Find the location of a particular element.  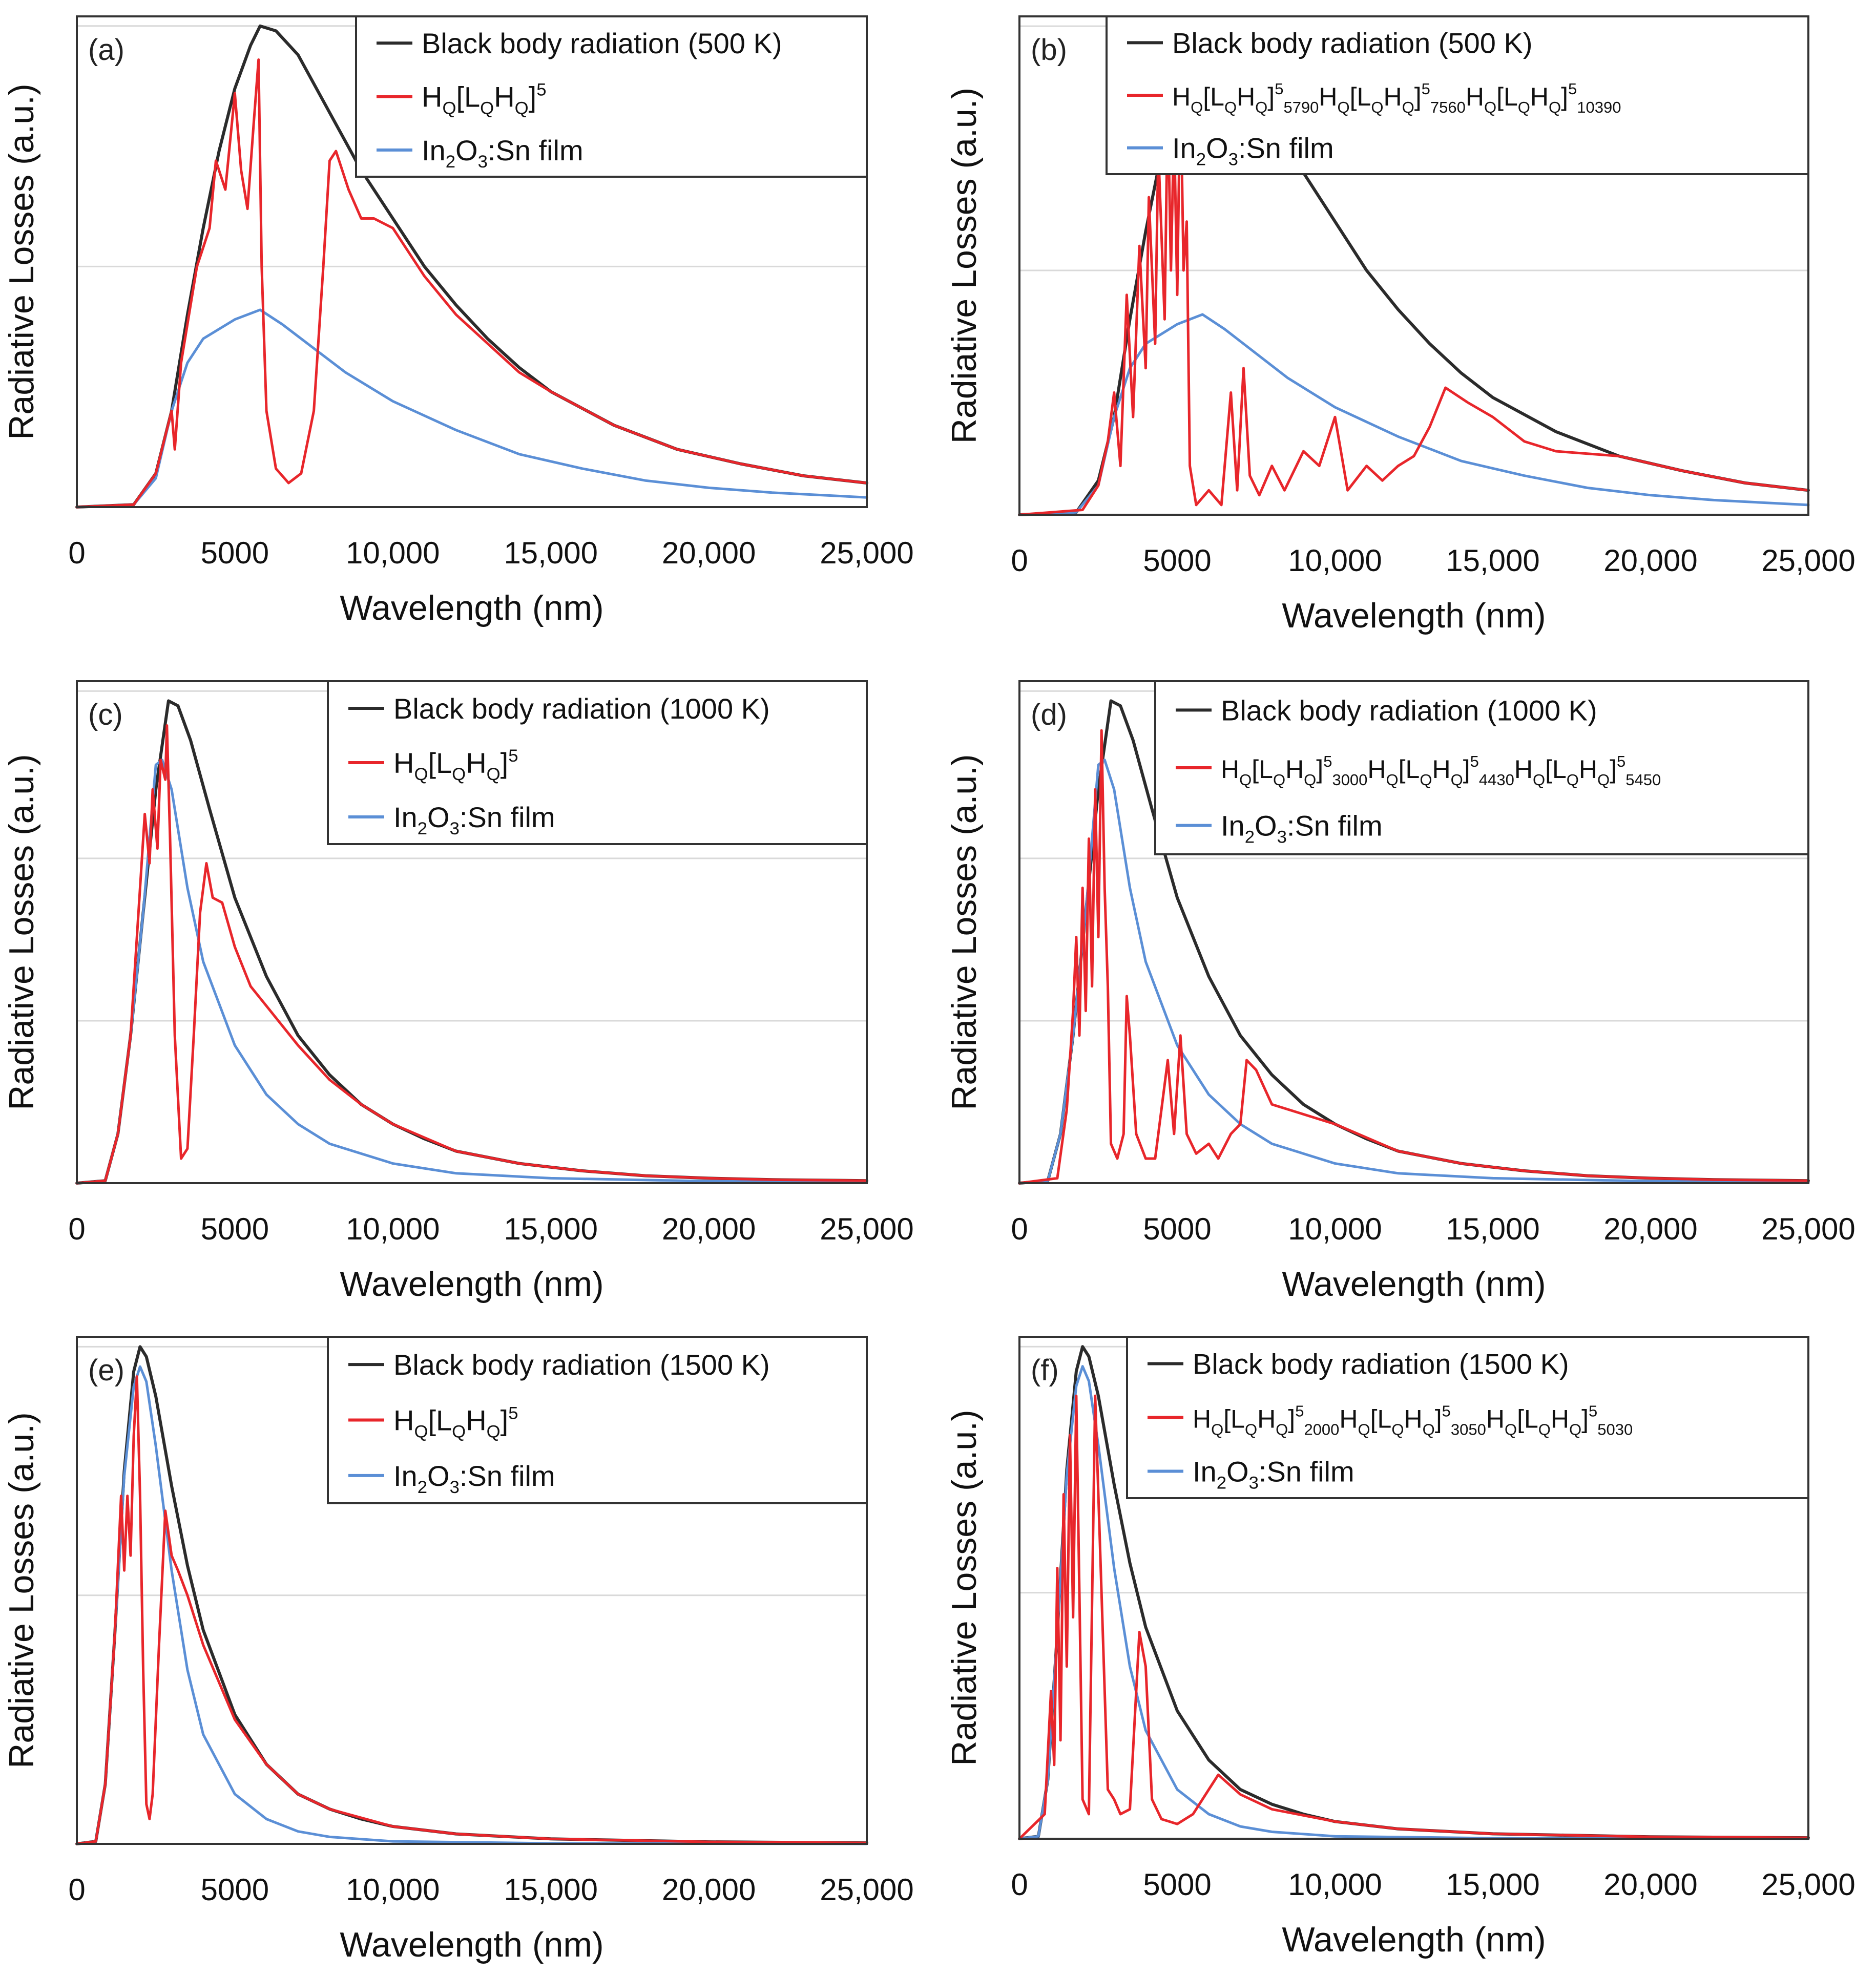

legend-entry: HQ[LQHQ]55790HQ[LQHQ]57560HQ[LQHQ]510390 is located at coordinates (1396, 98).